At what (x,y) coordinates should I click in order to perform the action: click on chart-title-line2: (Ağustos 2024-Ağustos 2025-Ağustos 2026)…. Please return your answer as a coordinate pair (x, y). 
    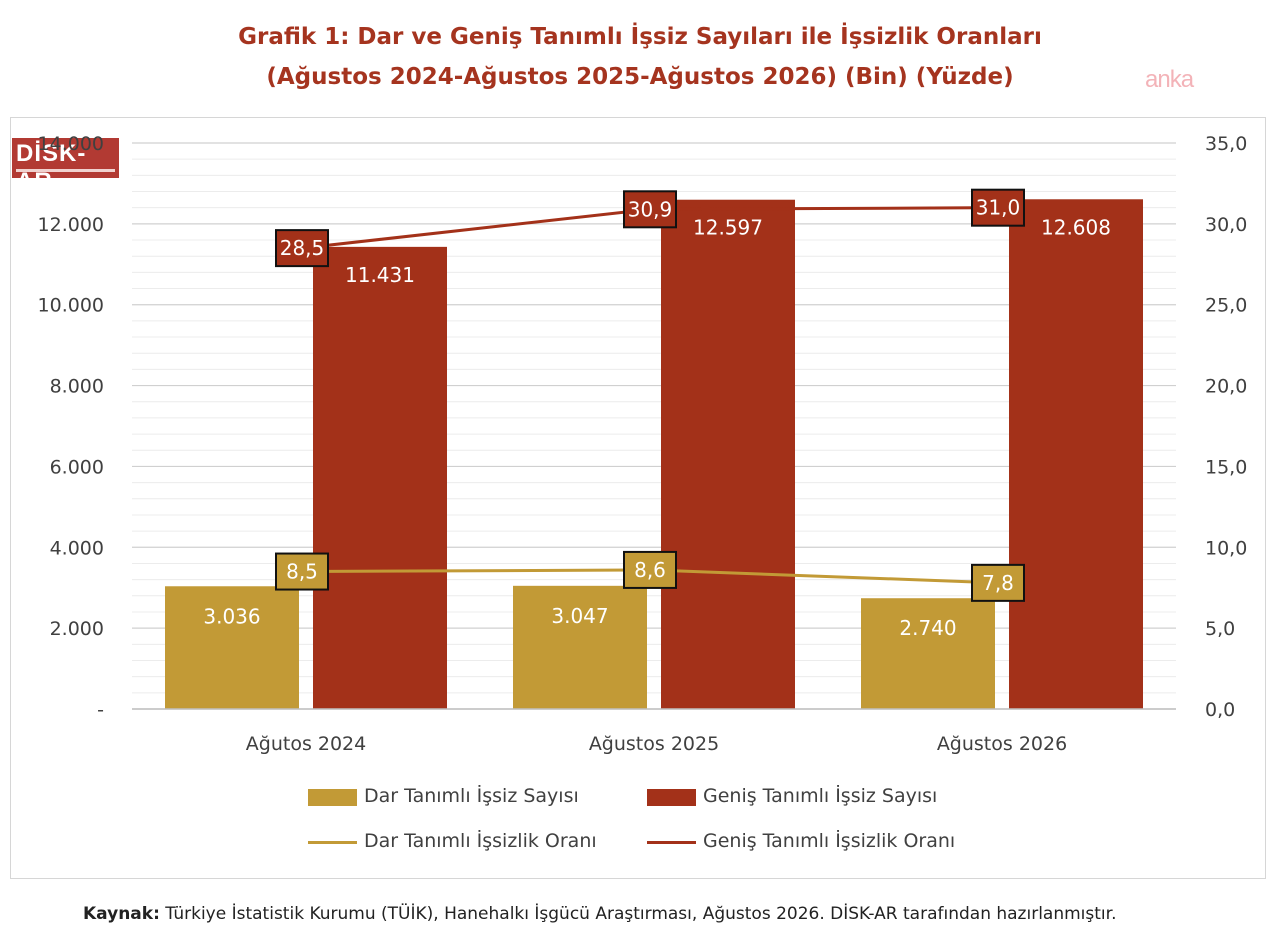
    Looking at the image, I should click on (640, 77).